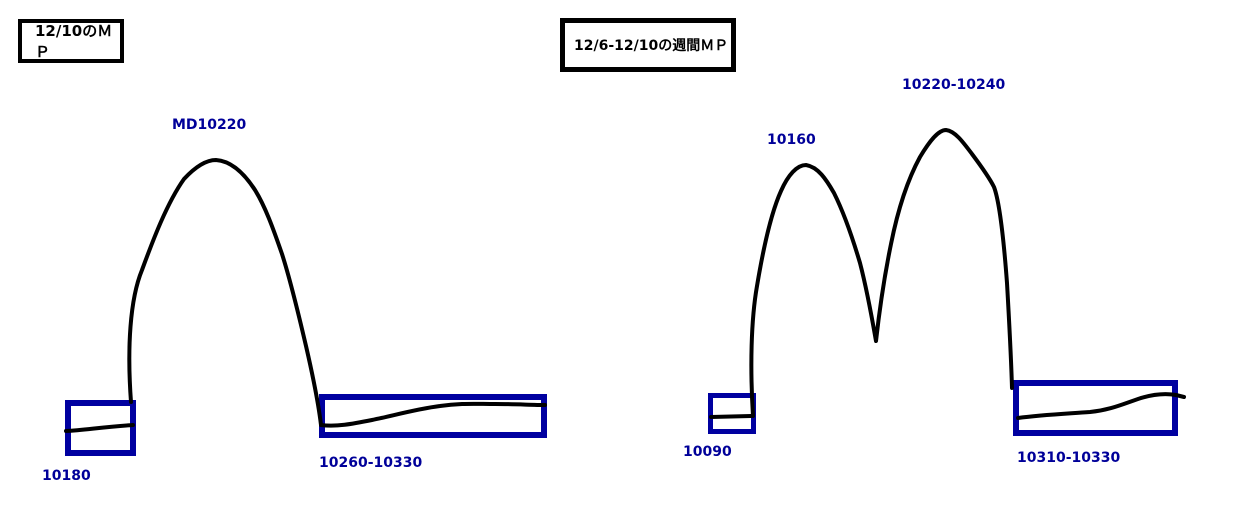  Describe the element at coordinates (881, 273) in the screenshot. I see `weekly-profile-curve` at that location.